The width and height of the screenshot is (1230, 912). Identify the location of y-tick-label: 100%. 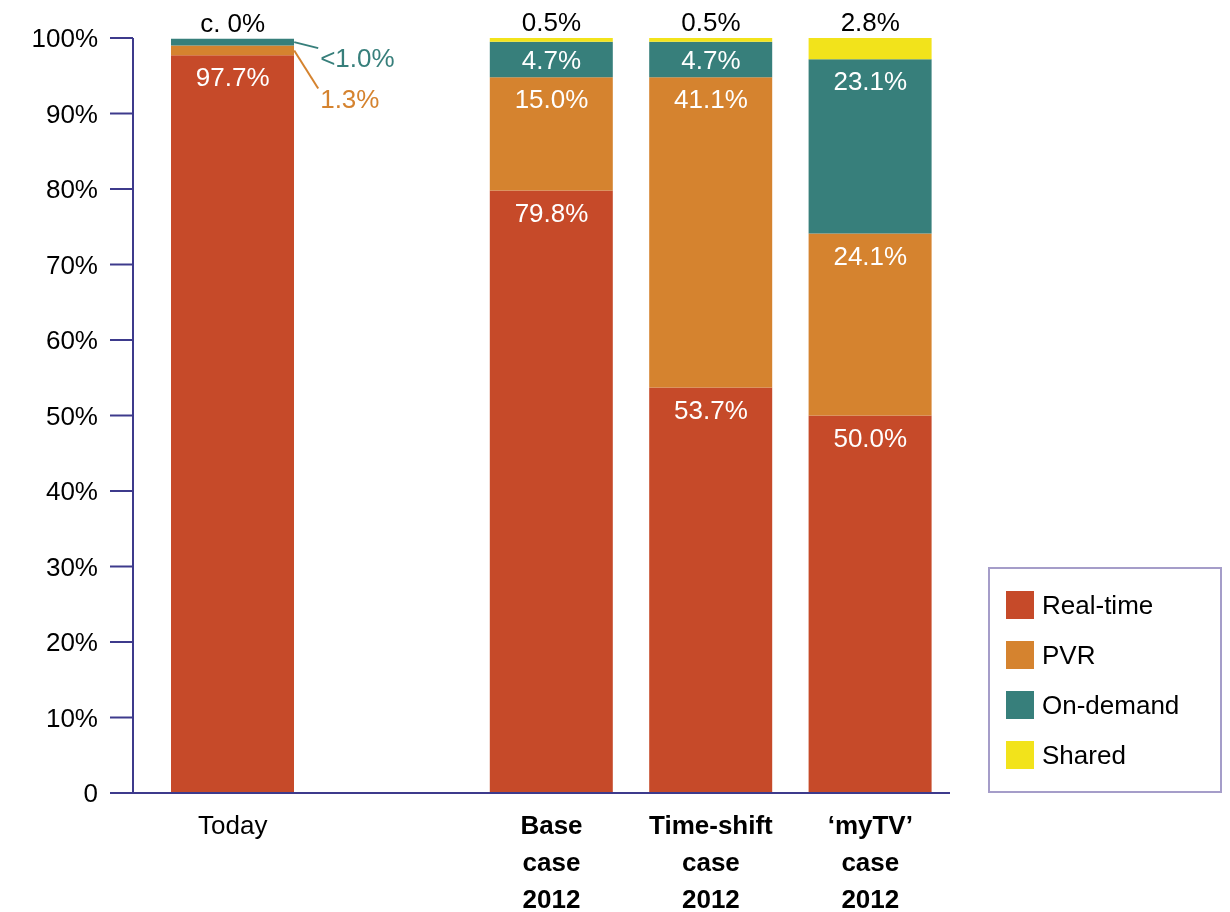
(64, 38).